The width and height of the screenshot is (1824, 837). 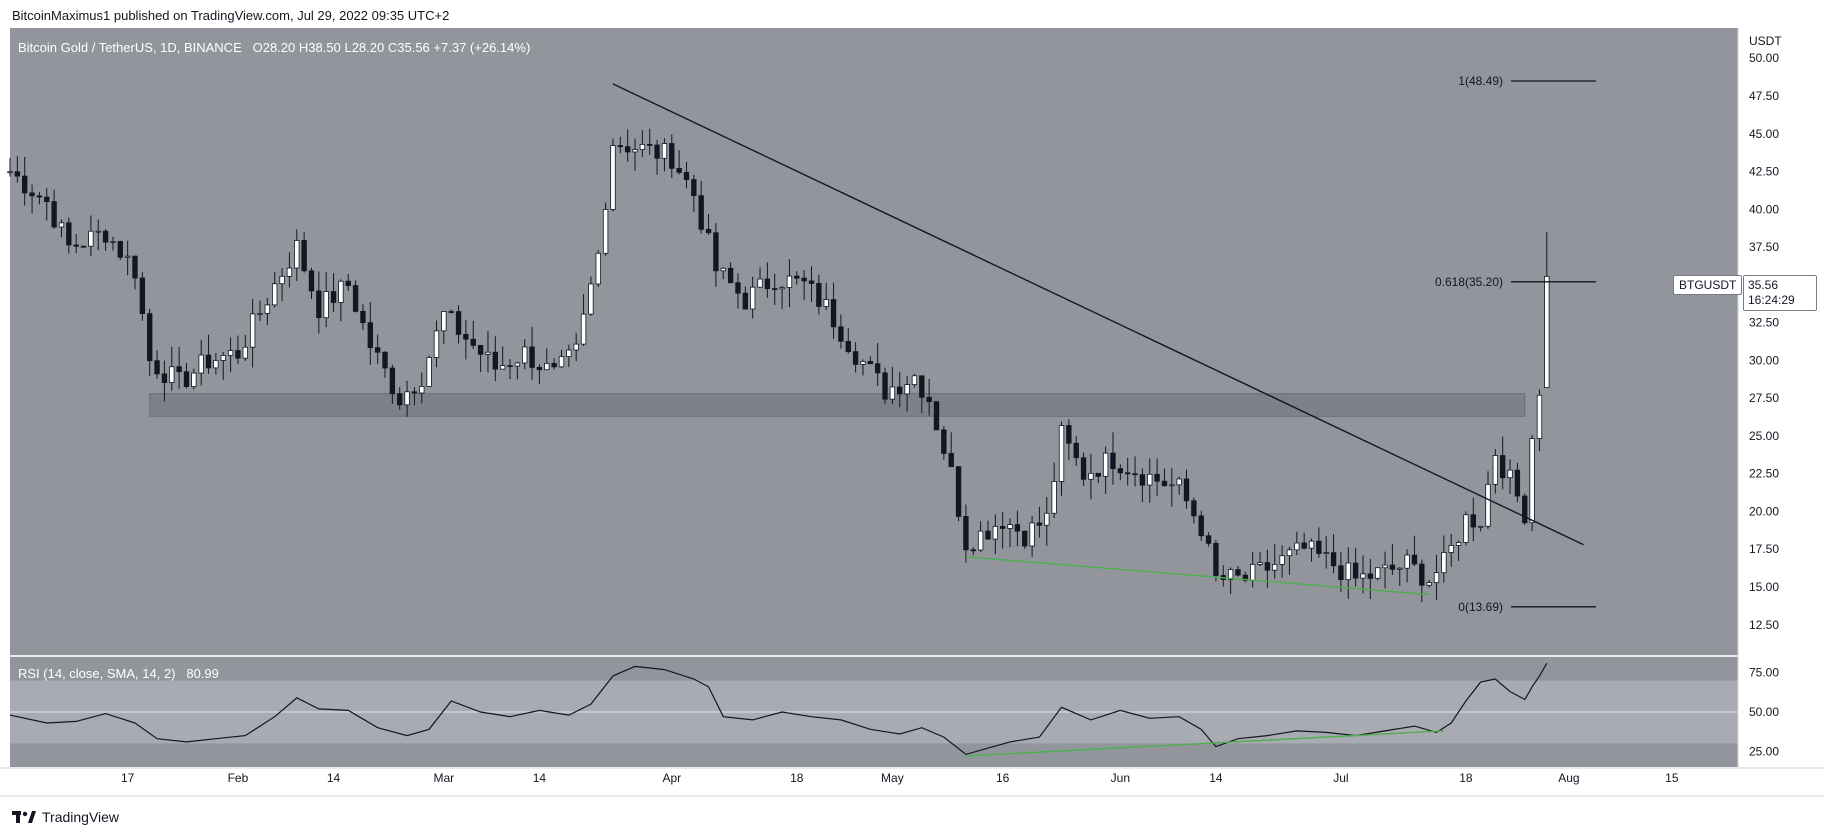 What do you see at coordinates (1764, 625) in the screenshot?
I see `price-tick-label: 12.50` at bounding box center [1764, 625].